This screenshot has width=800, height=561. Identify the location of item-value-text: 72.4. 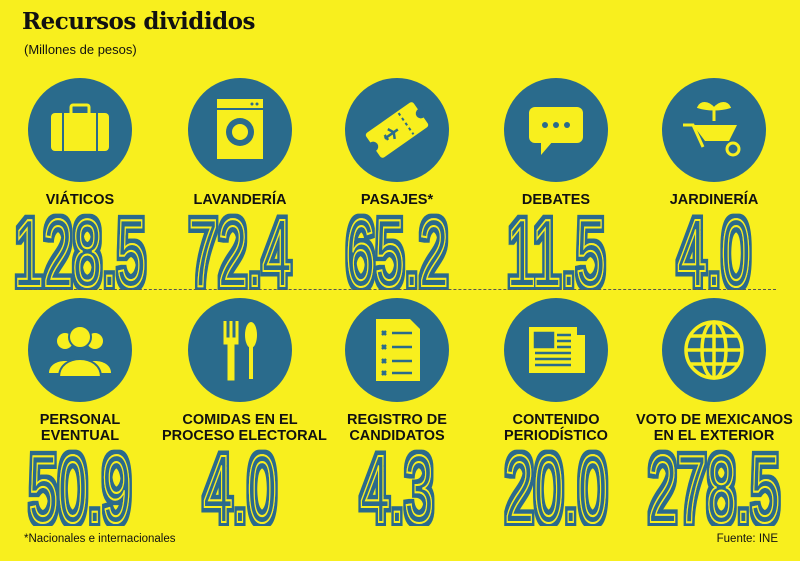
(240, 250).